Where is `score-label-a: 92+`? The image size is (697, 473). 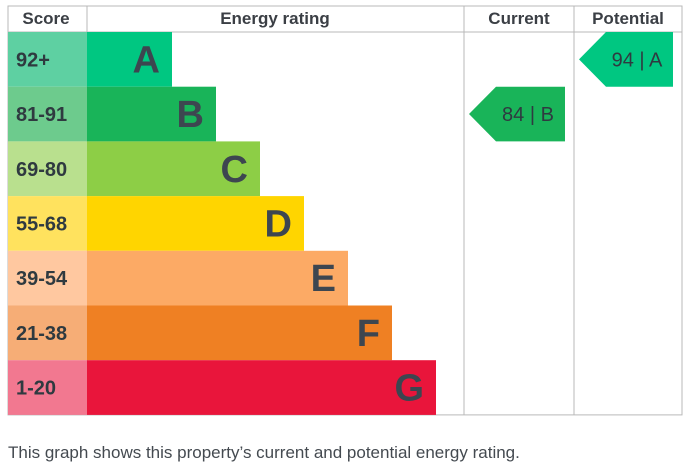
score-label-a: 92+ is located at coordinates (33, 60).